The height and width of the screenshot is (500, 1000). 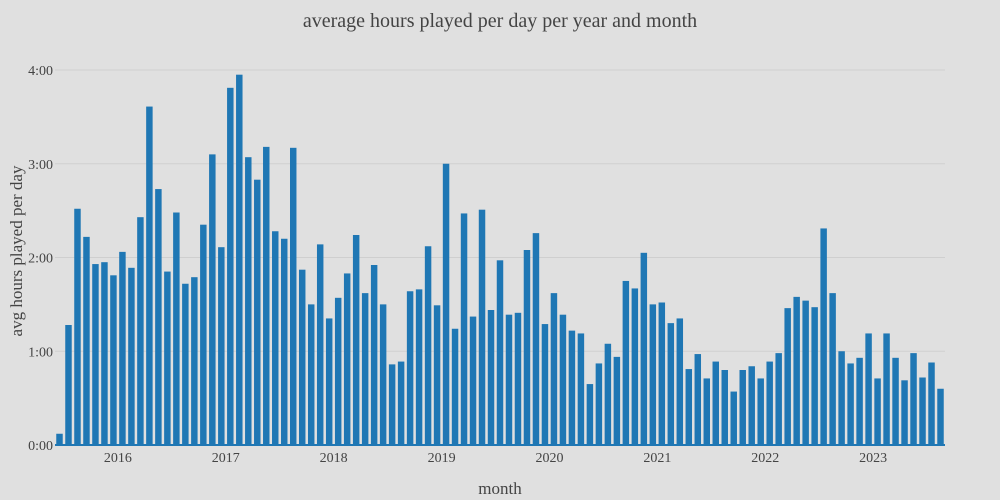 I want to click on x-tick-label: 2022, so click(x=765, y=458).